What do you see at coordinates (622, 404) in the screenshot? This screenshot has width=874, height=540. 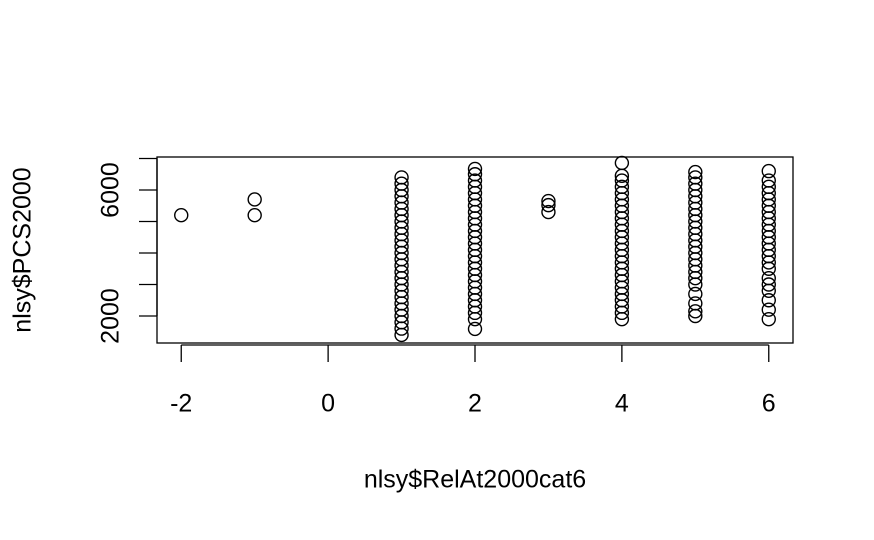 I see `x-tick-label: 4` at bounding box center [622, 404].